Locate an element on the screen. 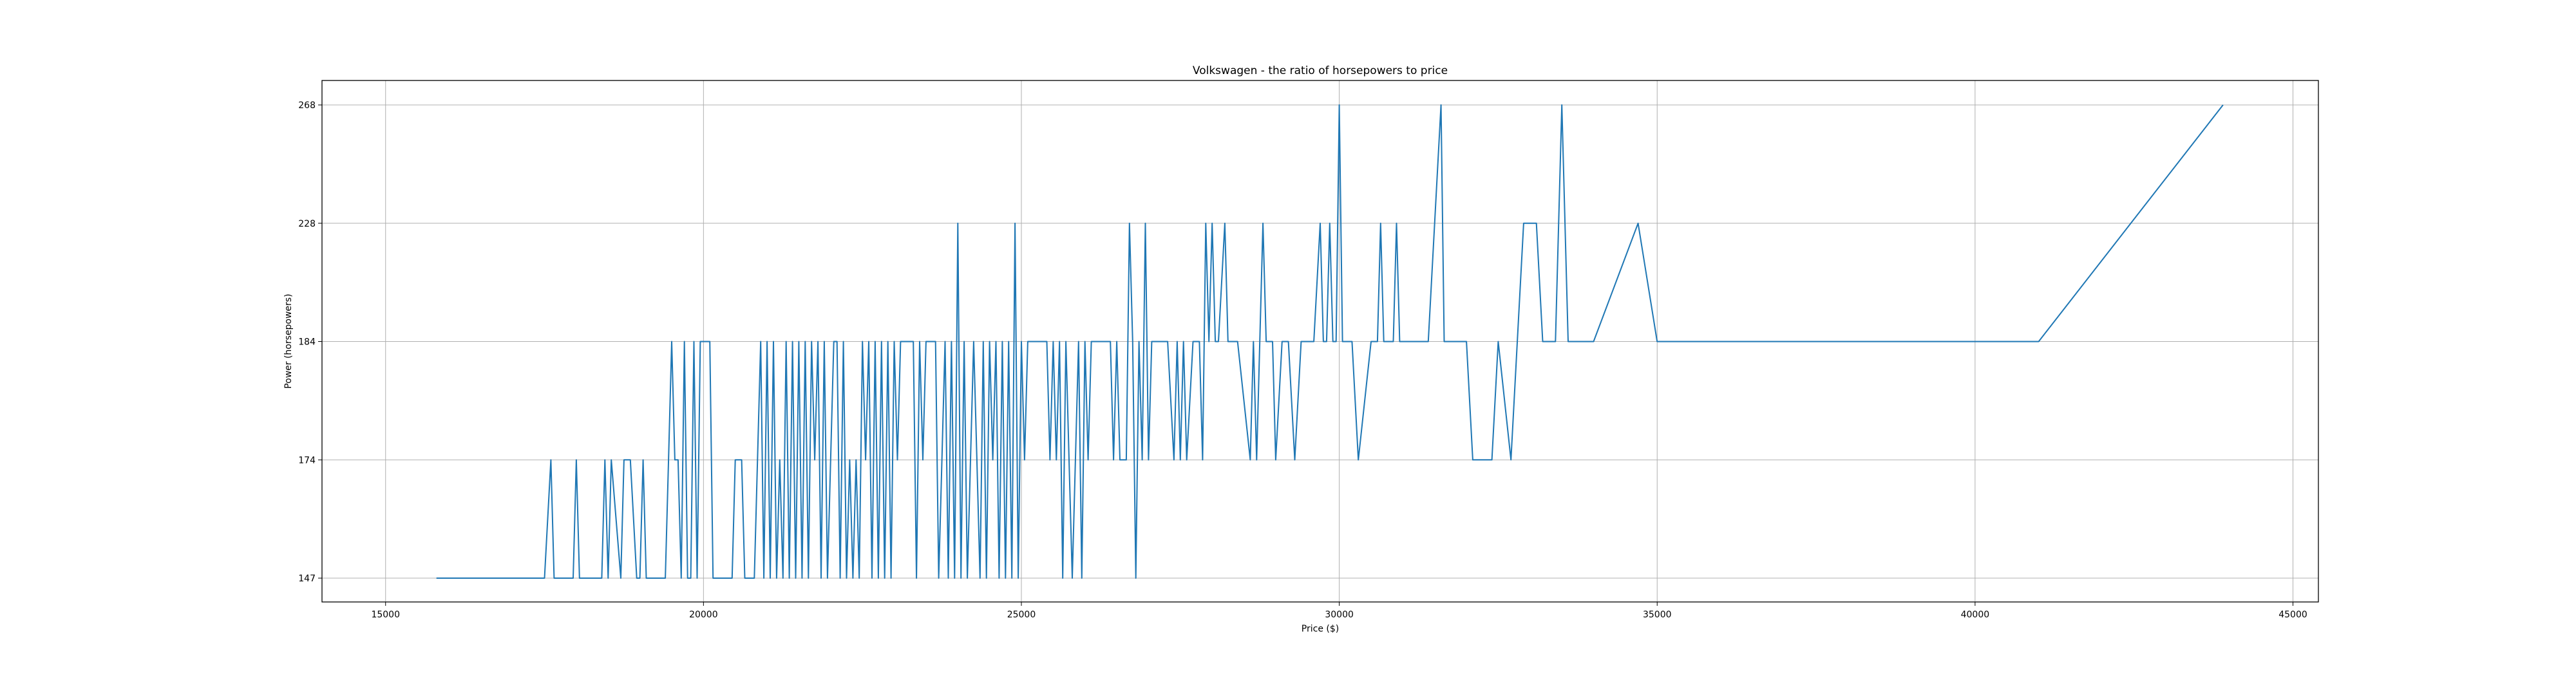 This screenshot has height=676, width=2576. x-tick-label: 30000 is located at coordinates (1339, 615).